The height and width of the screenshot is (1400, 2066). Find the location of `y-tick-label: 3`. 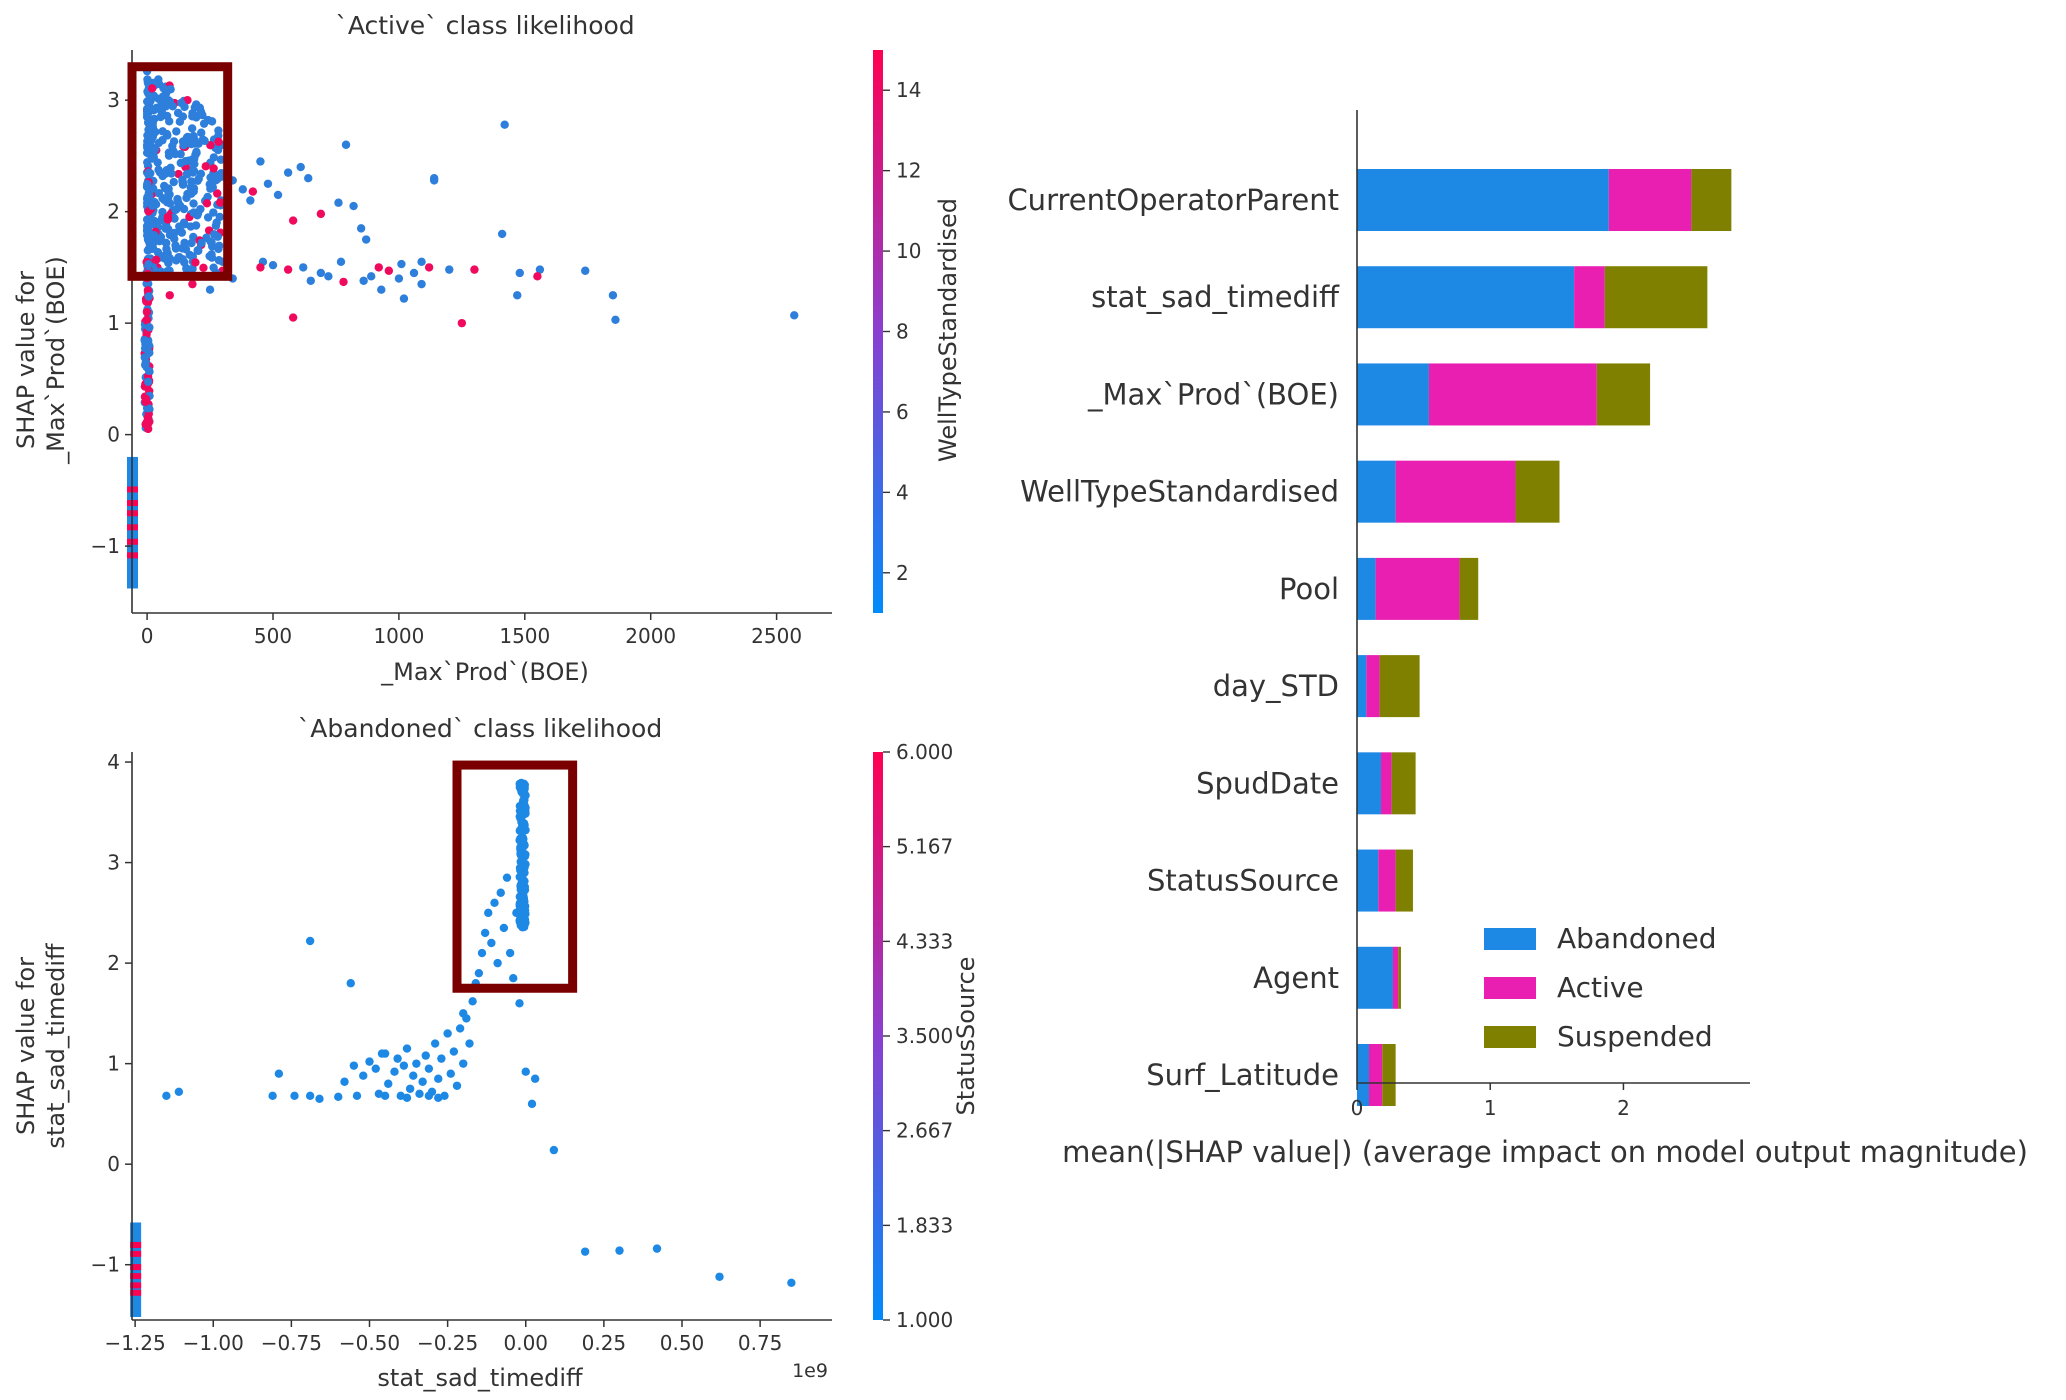

y-tick-label: 3 is located at coordinates (113, 863).